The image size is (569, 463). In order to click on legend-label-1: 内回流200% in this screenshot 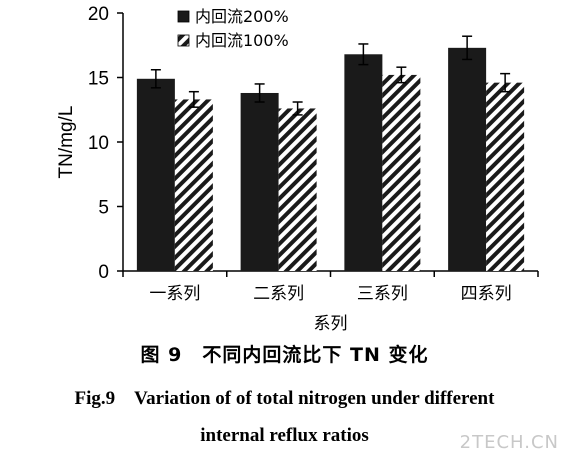, I will do `click(242, 16)`.